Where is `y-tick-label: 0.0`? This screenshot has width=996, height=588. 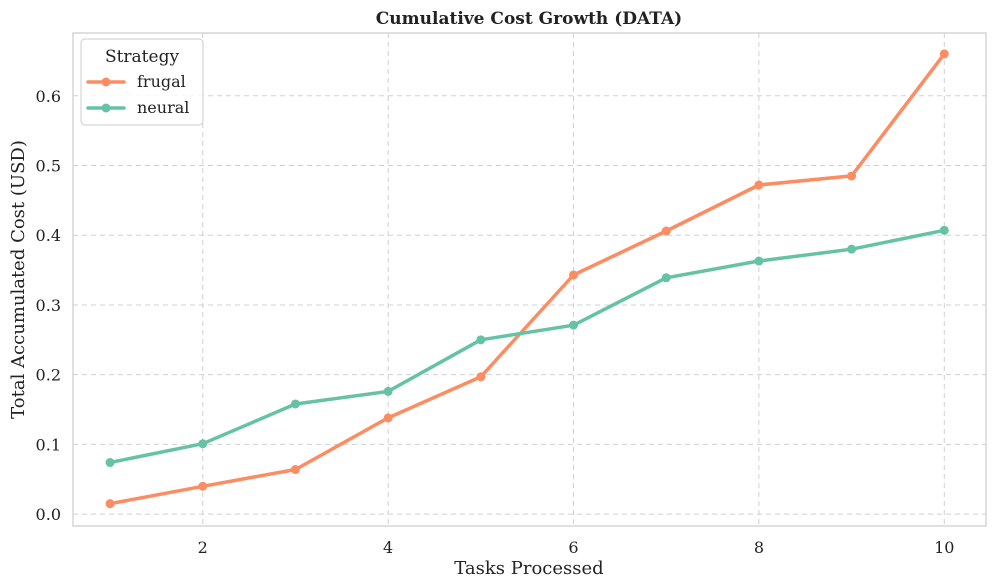
y-tick-label: 0.0 is located at coordinates (48, 514).